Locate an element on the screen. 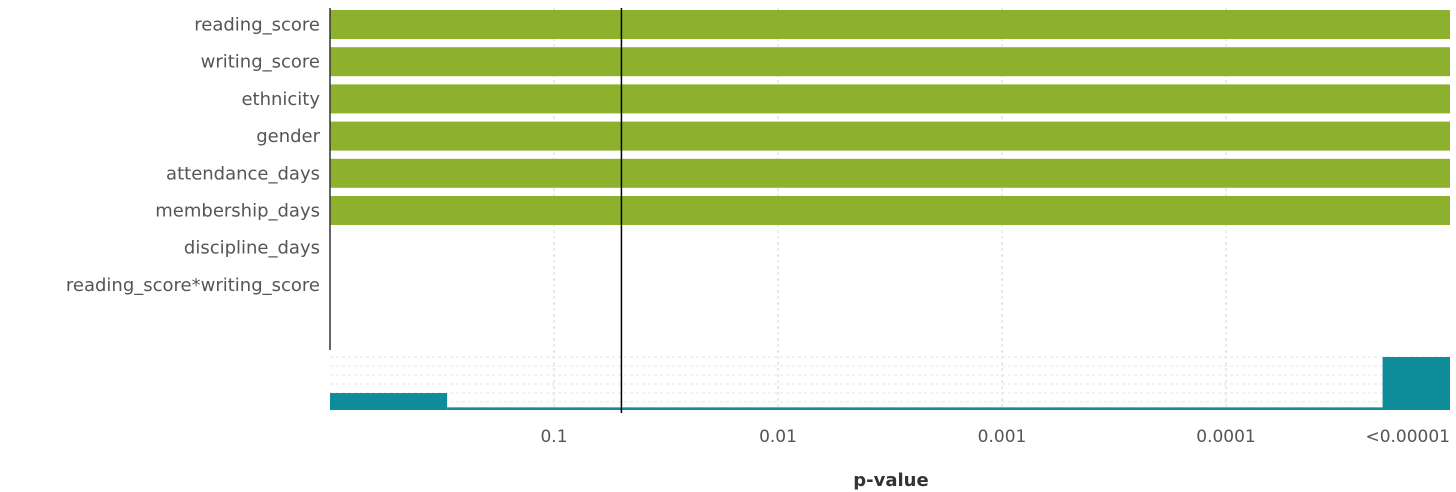  bar-gender is located at coordinates (890, 136).